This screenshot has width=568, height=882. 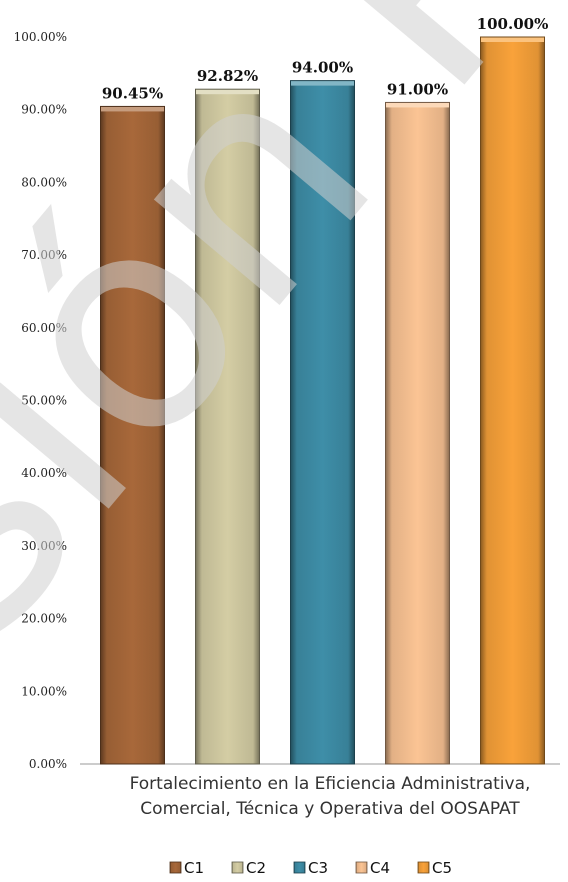 I want to click on data-label-c5: 100.00%, so click(x=513, y=24).